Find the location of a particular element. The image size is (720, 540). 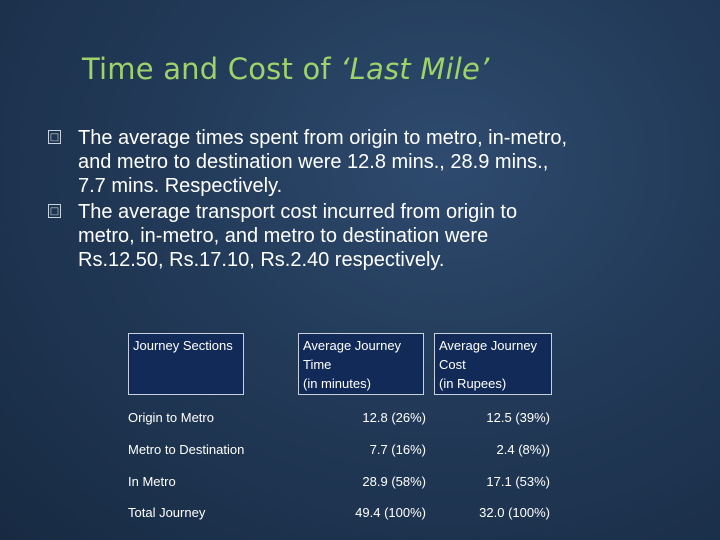

slide-title-plain: Time and Cost of is located at coordinates (211, 69).